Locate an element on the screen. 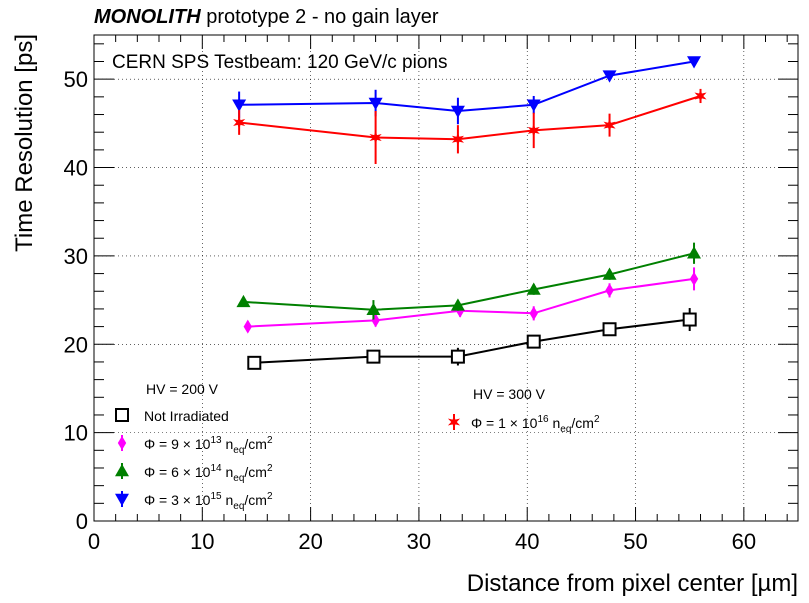 Image resolution: width=809 pixels, height=603 pixels. legend-entry-3: Φ = 3 × 1015 neq/cm2 is located at coordinates (194, 501).